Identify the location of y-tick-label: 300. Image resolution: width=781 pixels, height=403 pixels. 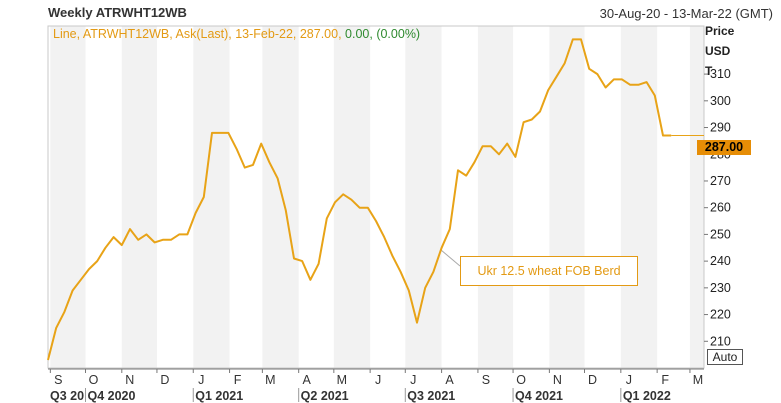
(720, 101).